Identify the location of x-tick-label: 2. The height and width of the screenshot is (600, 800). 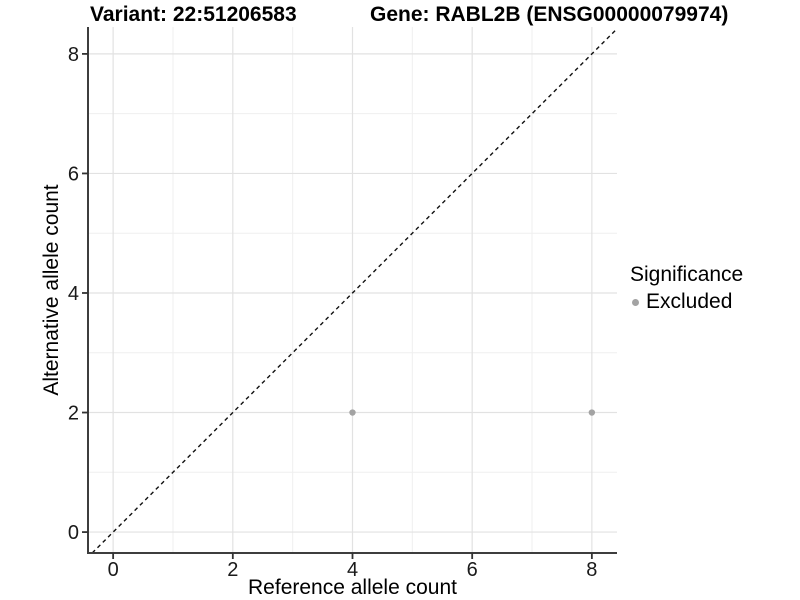
(232, 570).